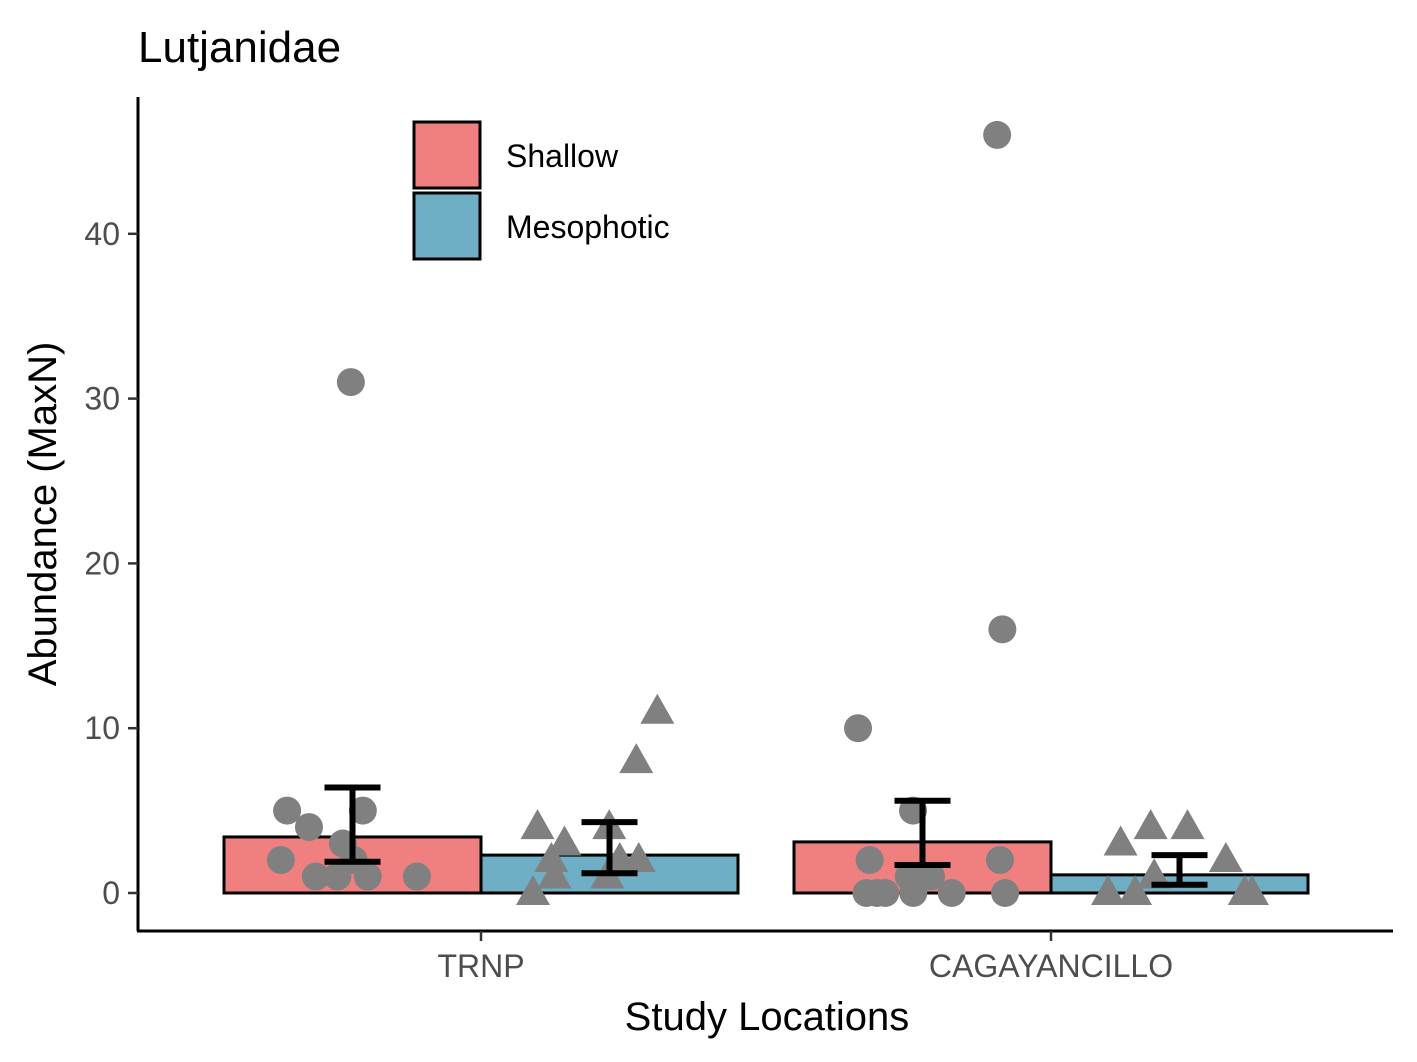 The image size is (1417, 1062). Describe the element at coordinates (541, 190) in the screenshot. I see `legend: Shallow Mesophotic` at that location.